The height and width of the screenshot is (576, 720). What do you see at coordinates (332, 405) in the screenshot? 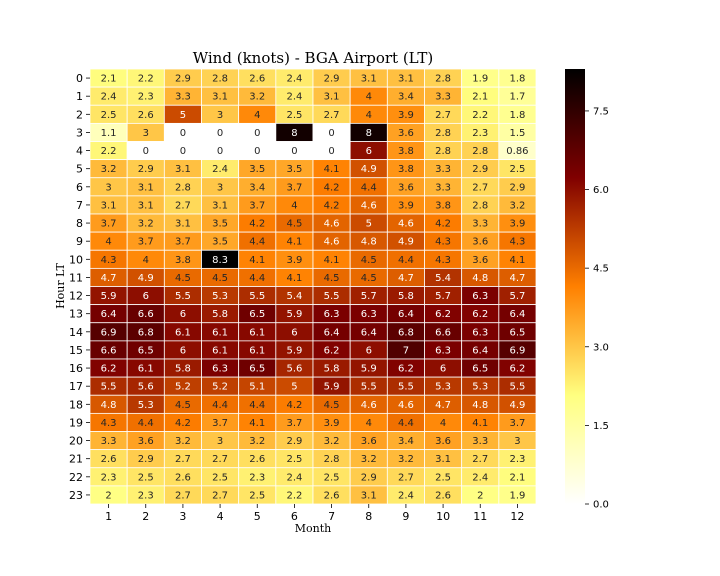
I see `cell-value-label: 4.5` at bounding box center [332, 405].